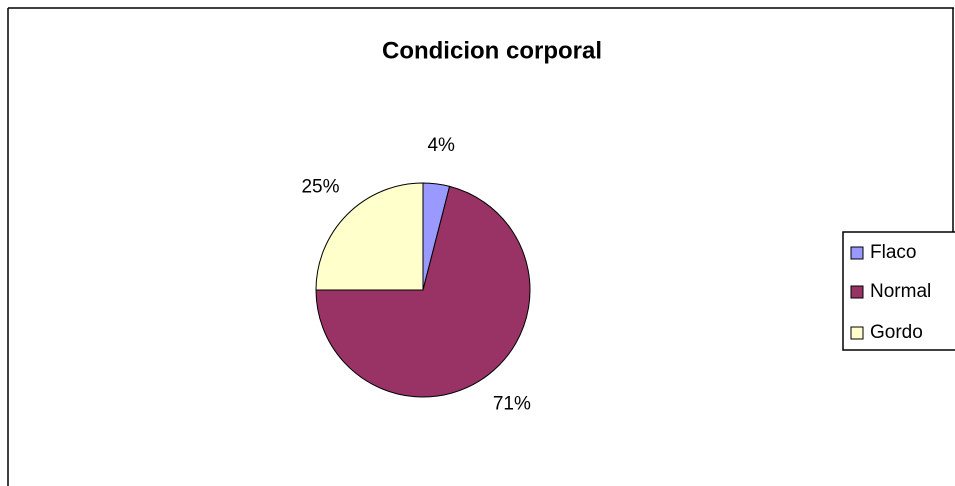 The height and width of the screenshot is (486, 955). Describe the element at coordinates (441, 145) in the screenshot. I see `data-label: 4%` at that location.